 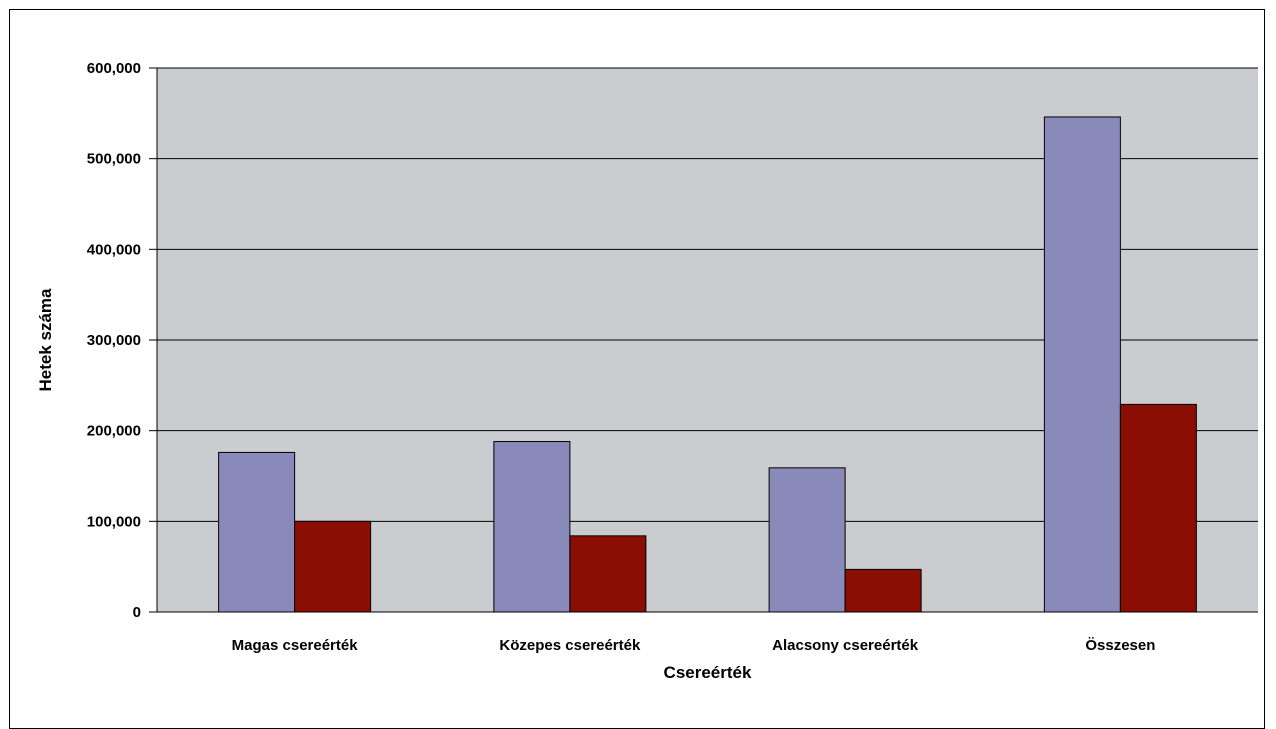 I want to click on y-tick-label: 0, so click(x=137, y=612).